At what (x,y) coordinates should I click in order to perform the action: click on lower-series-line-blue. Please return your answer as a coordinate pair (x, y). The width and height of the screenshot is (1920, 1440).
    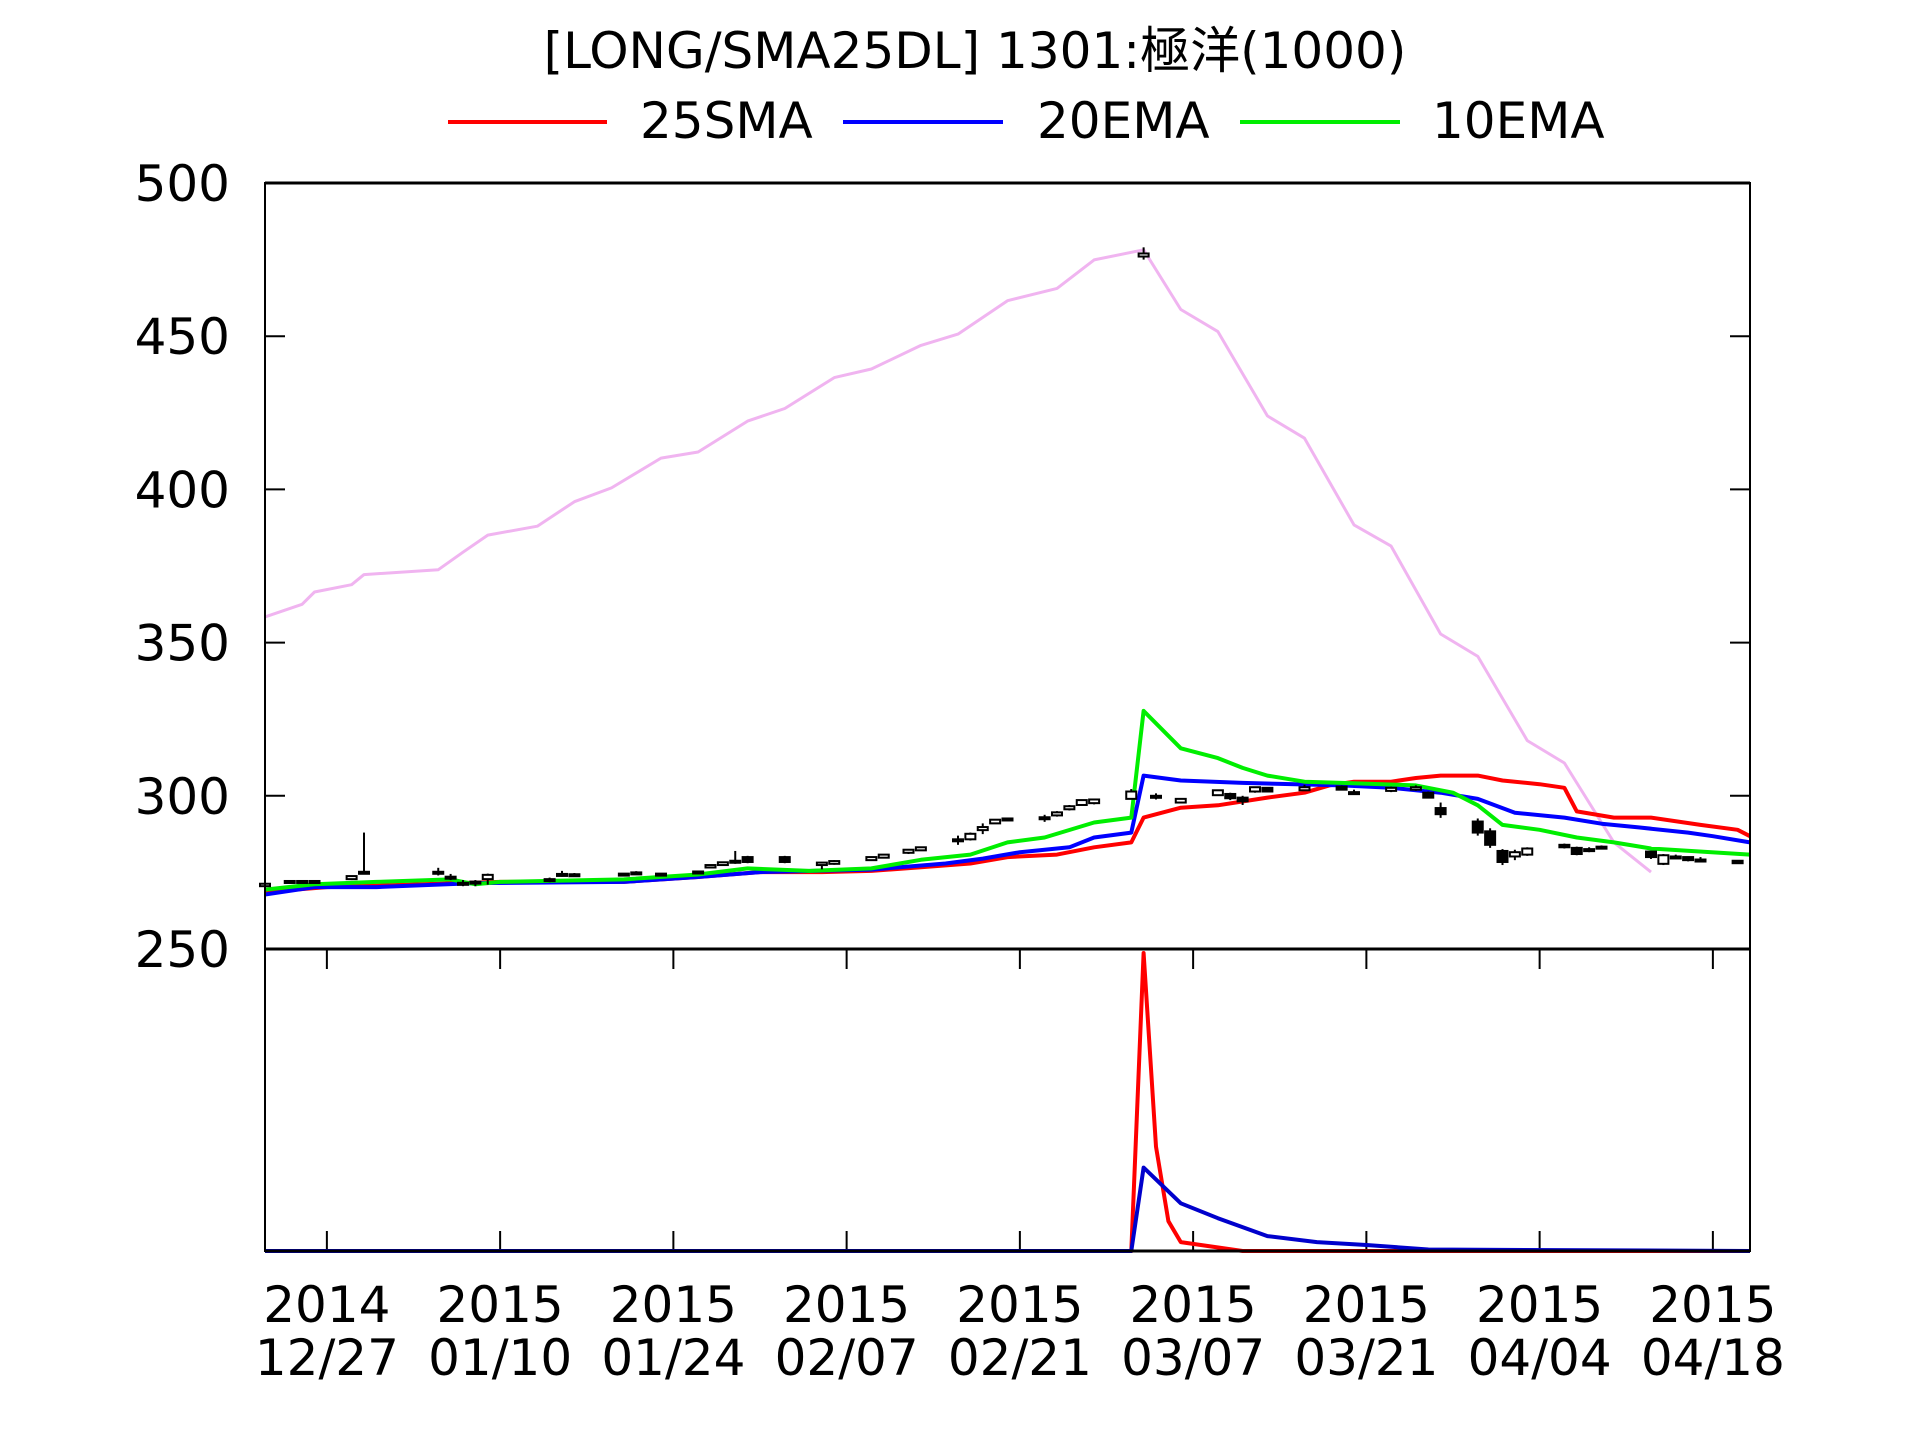
    Looking at the image, I should click on (1008, 1209).